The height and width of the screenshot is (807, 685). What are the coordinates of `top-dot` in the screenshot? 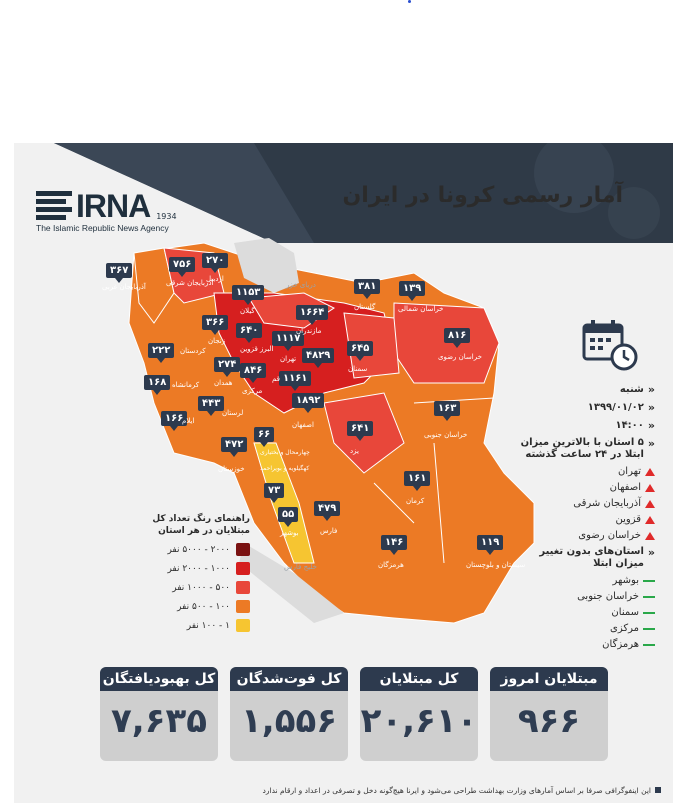 It's located at (409, 1).